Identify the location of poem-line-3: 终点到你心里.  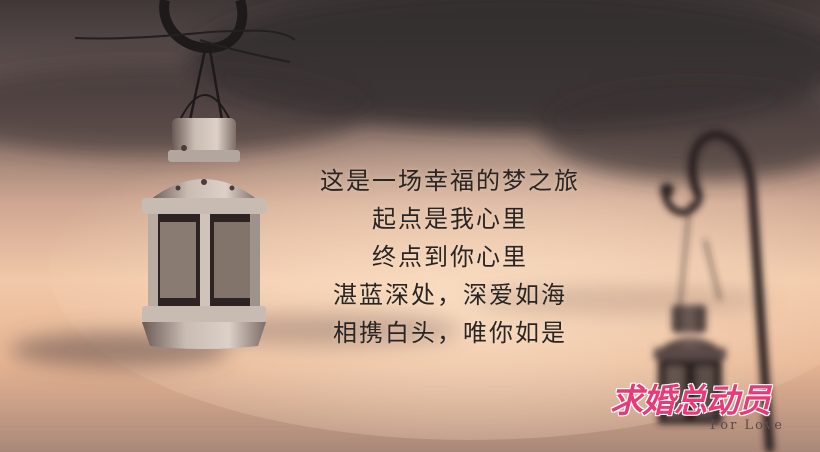
(450, 257).